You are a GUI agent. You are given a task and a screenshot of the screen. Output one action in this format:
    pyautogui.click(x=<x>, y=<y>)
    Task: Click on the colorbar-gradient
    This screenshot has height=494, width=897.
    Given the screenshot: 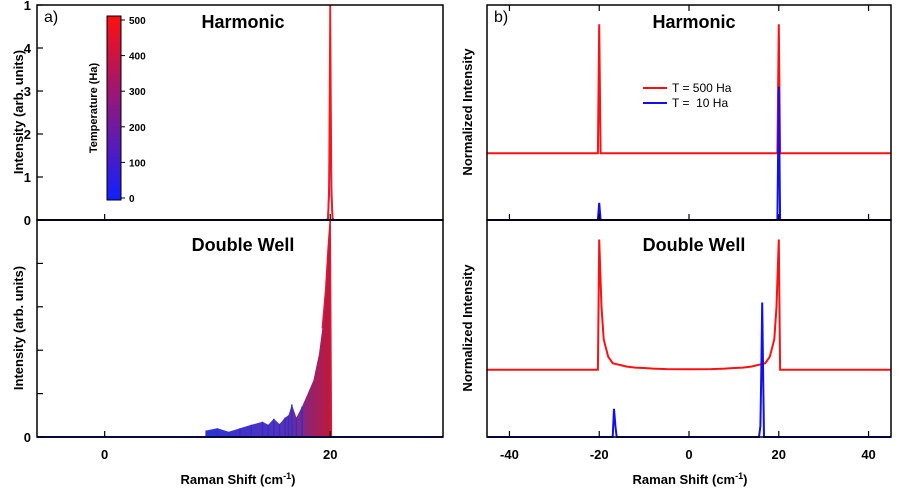 What is the action you would take?
    pyautogui.click(x=114, y=108)
    